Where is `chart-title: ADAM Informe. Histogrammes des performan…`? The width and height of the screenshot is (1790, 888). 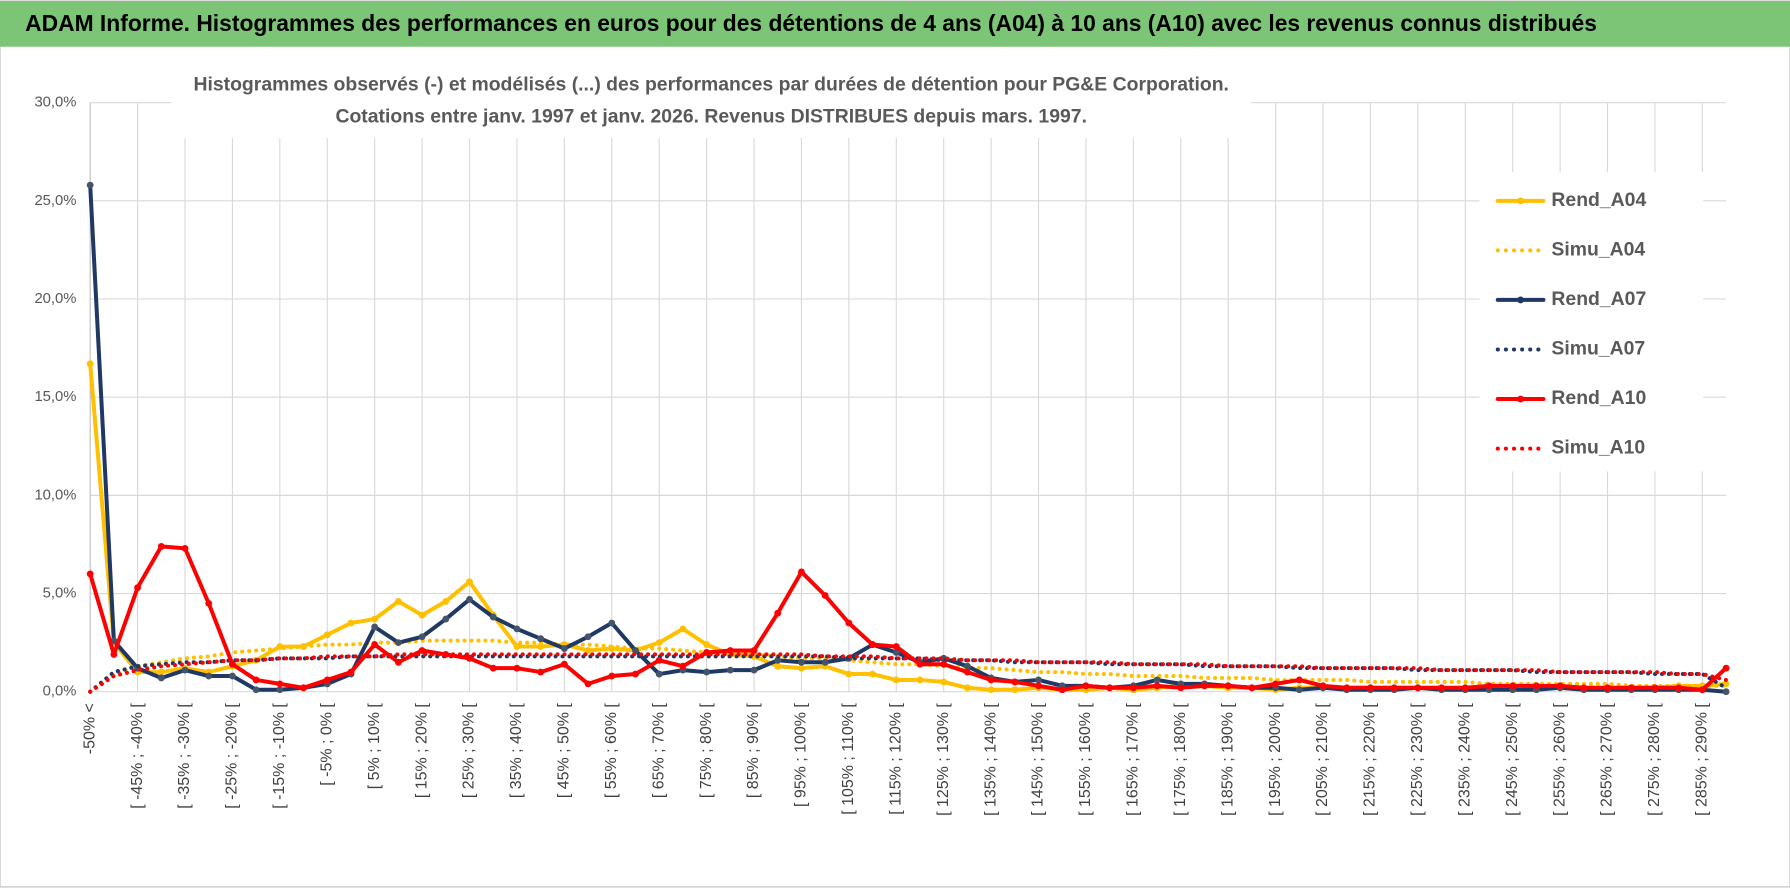
chart-title: ADAM Informe. Histogrammes des performan… is located at coordinates (811, 23).